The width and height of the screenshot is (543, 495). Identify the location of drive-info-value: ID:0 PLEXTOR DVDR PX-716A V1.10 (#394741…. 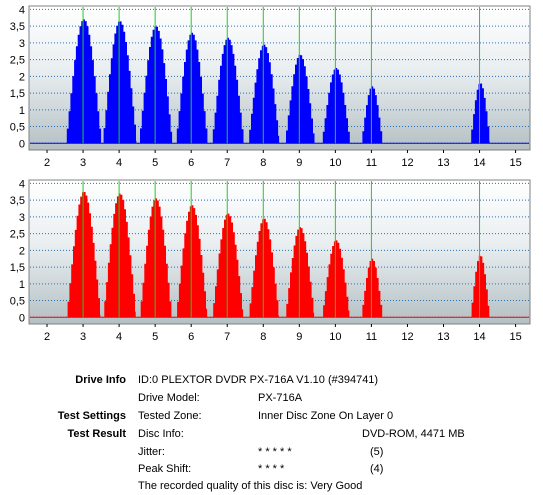
(258, 380).